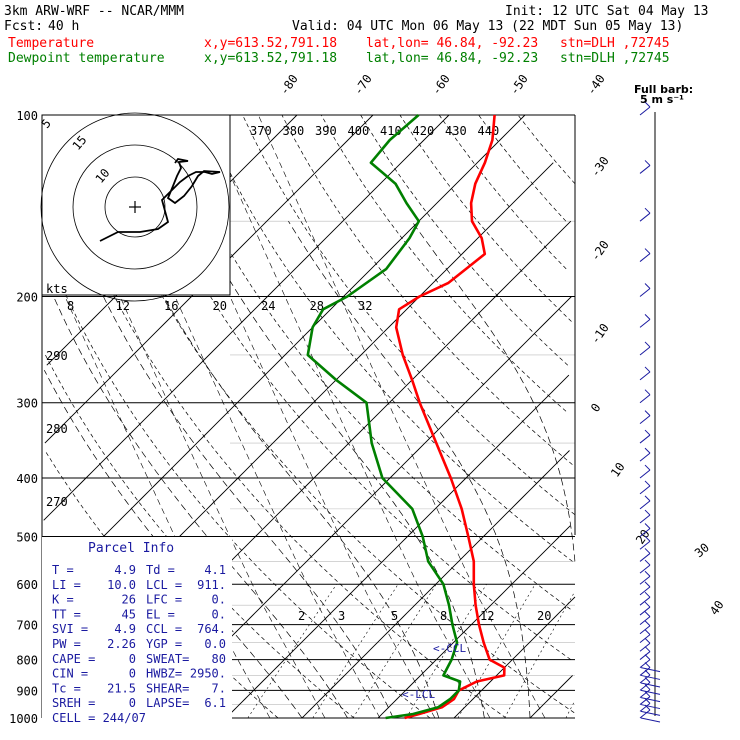  I want to click on theta-left-label: 270, so click(57, 502).